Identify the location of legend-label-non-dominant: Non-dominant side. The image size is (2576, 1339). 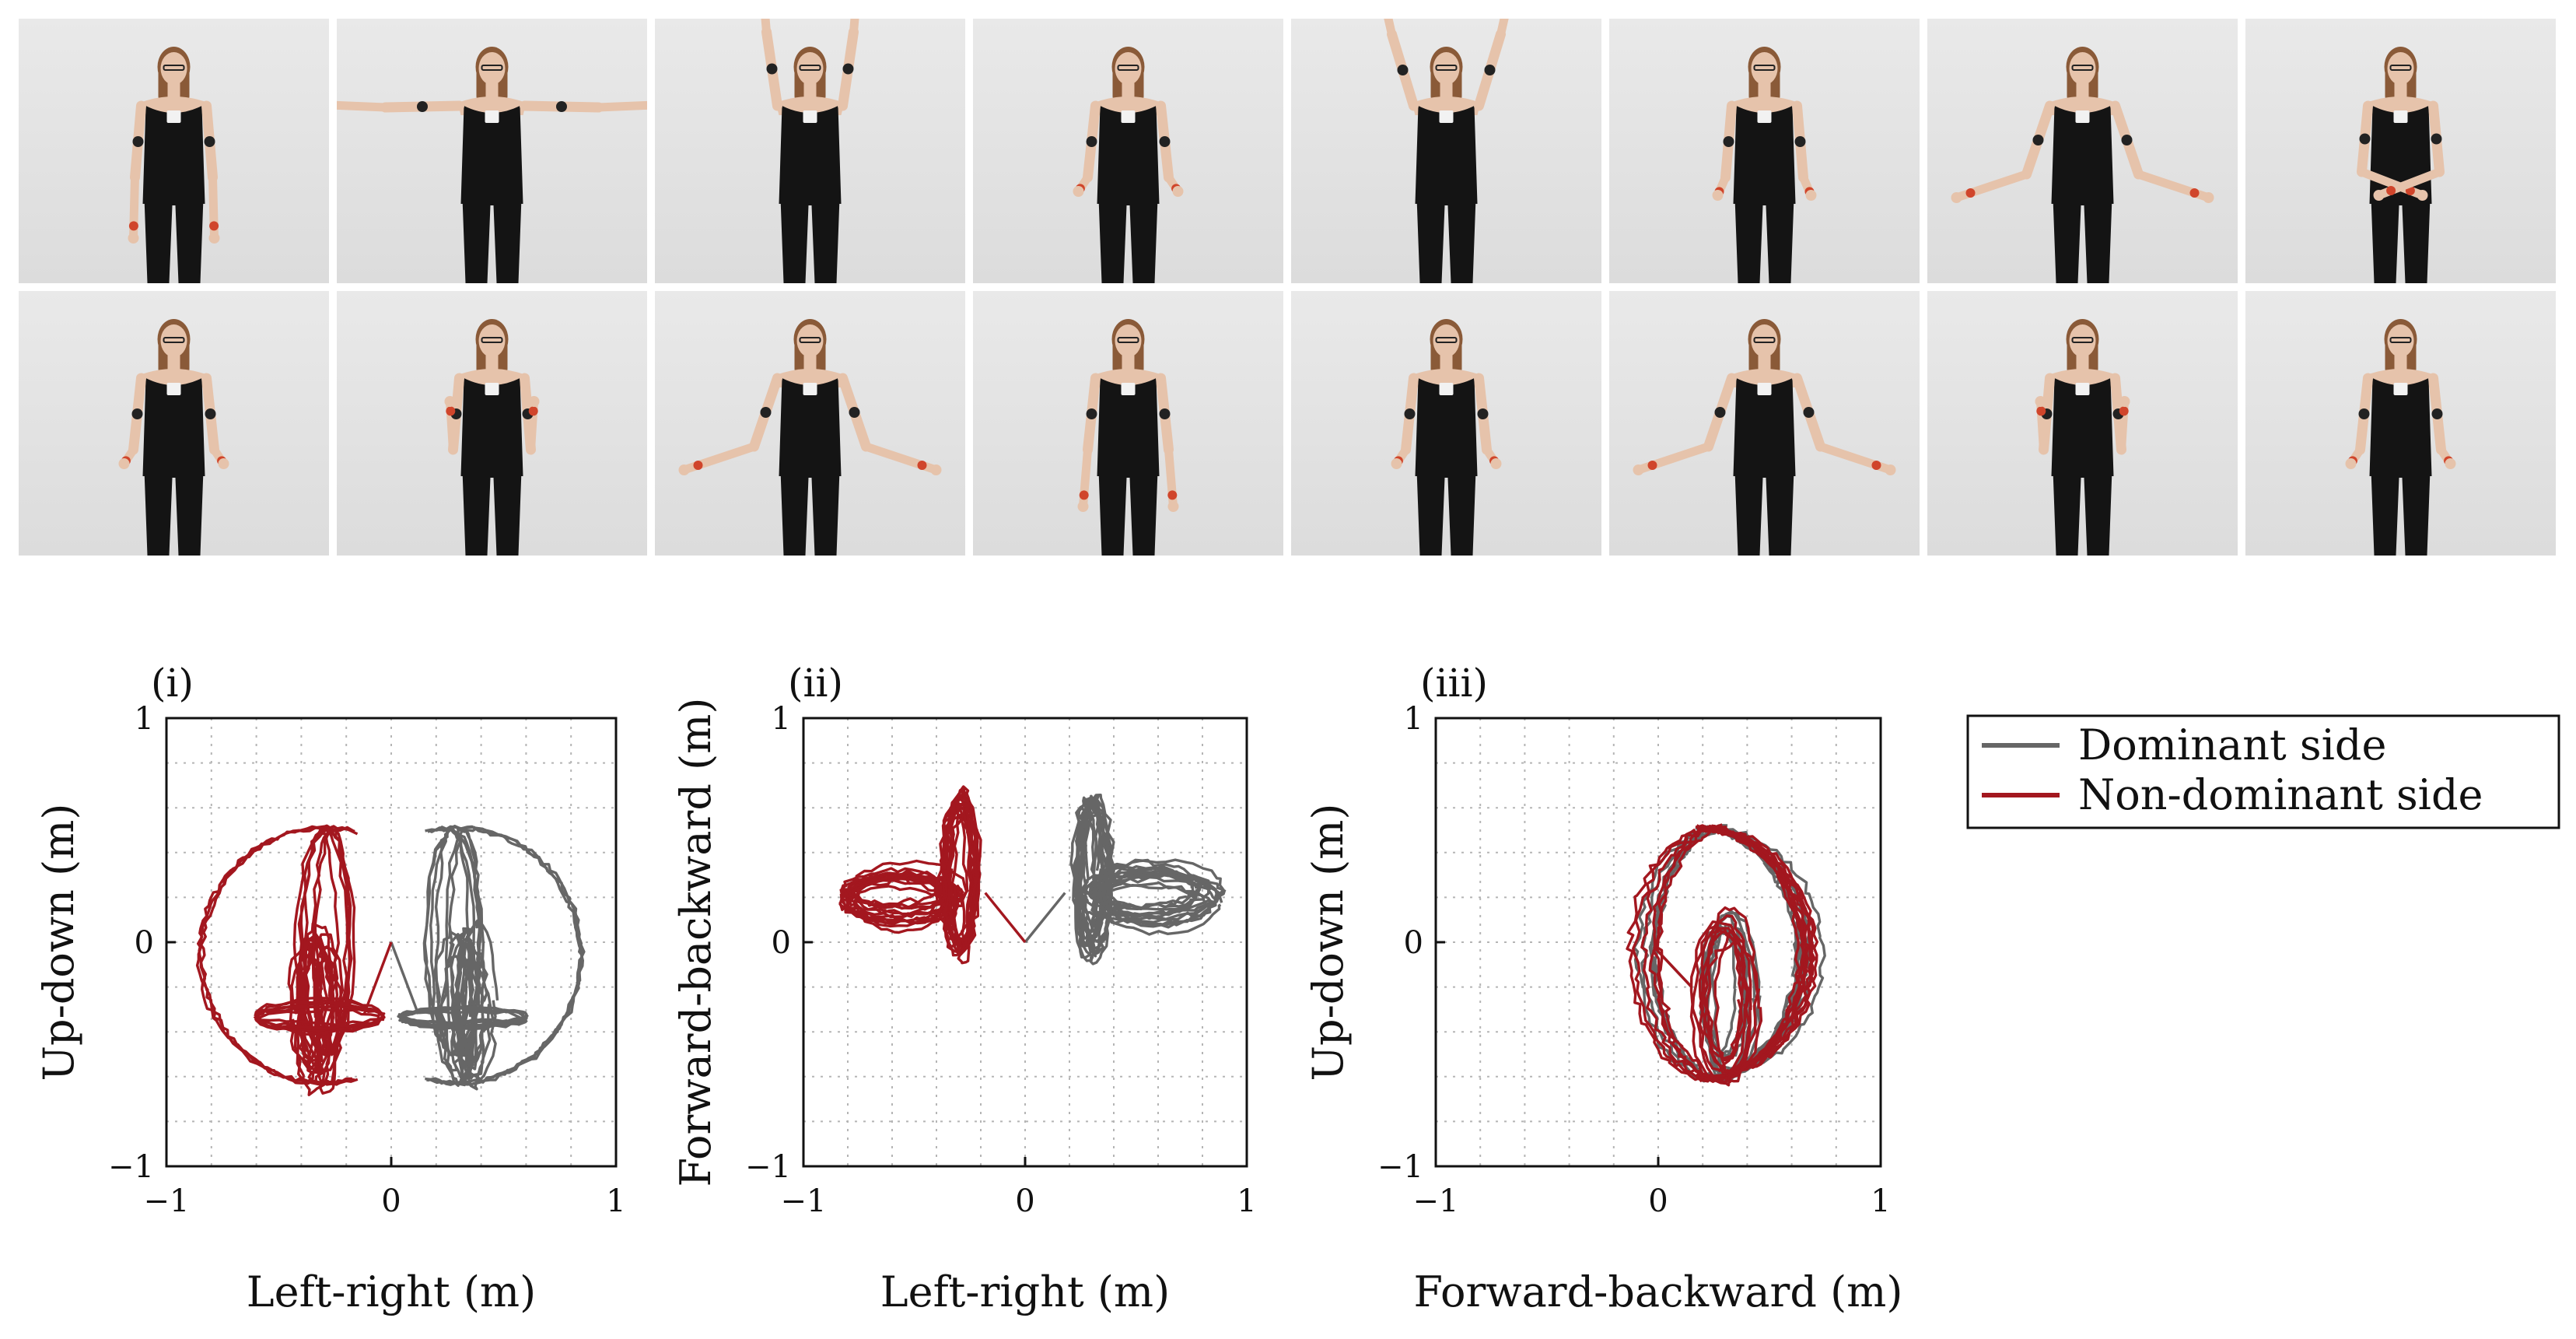
(2281, 794).